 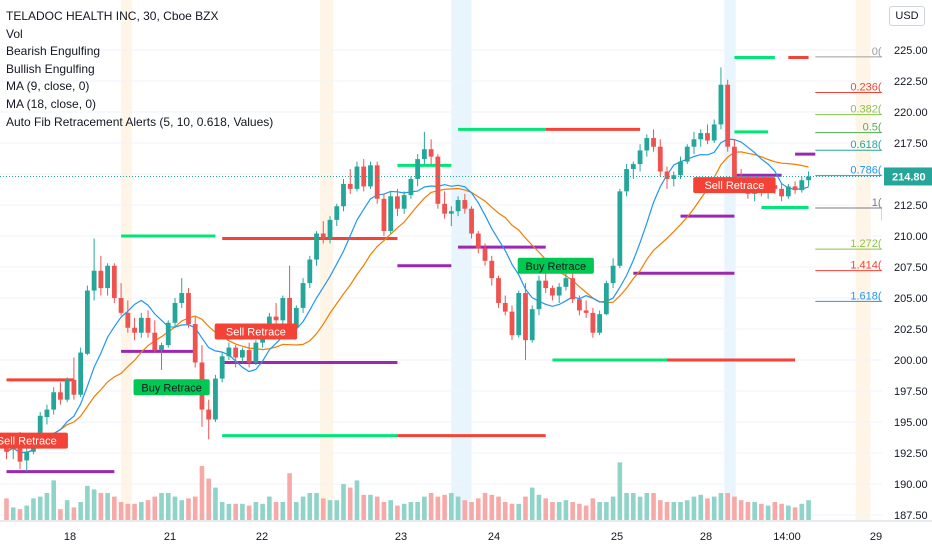 What do you see at coordinates (911, 516) in the screenshot?
I see `price-tick-0: 187.50` at bounding box center [911, 516].